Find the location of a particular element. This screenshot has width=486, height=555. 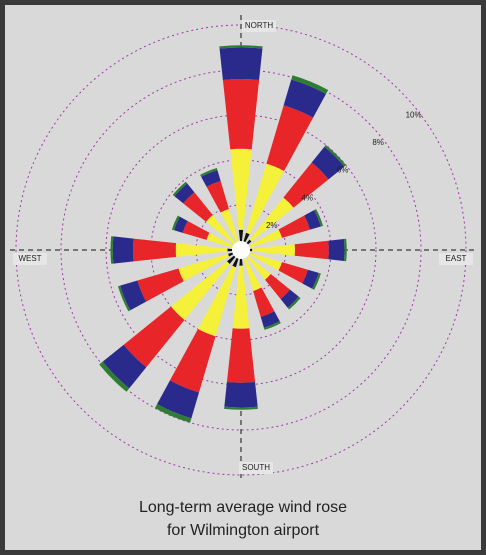

direction-label: WEST is located at coordinates (29, 258).